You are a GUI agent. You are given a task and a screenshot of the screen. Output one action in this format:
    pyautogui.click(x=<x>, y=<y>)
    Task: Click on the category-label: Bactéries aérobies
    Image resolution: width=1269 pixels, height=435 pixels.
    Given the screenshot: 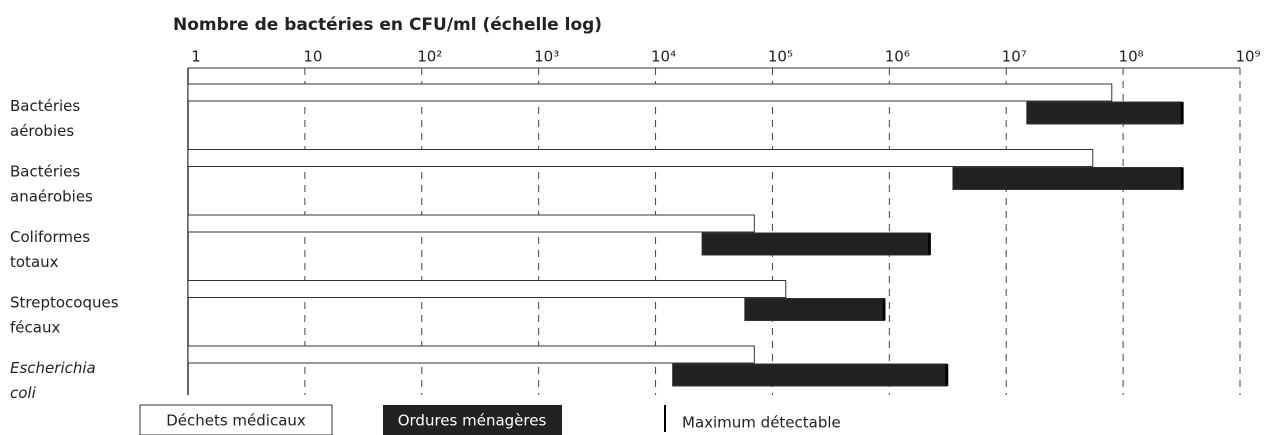 What is the action you would take?
    pyautogui.click(x=45, y=118)
    